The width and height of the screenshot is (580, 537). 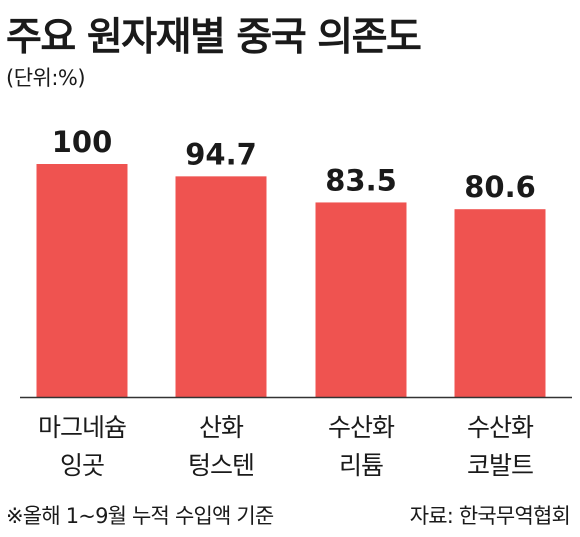 I want to click on value-label-2: 94.7, so click(x=221, y=154).